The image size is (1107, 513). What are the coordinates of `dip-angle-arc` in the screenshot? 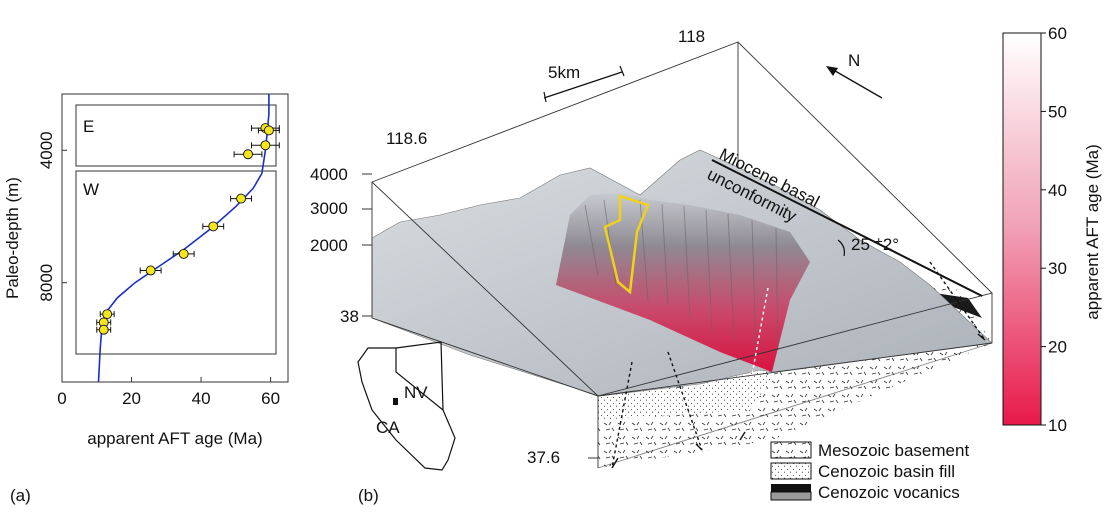 It's located at (841, 248).